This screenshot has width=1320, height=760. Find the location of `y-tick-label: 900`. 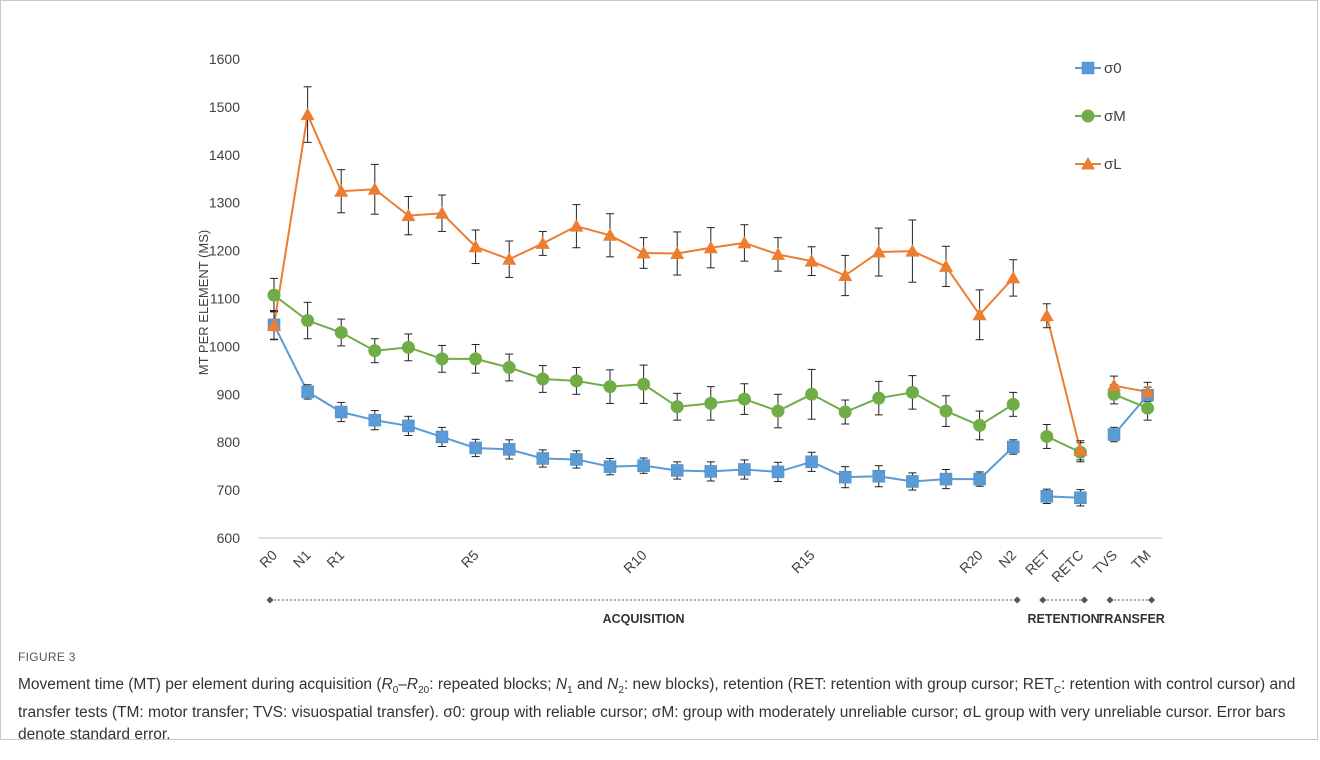

y-tick-label: 900 is located at coordinates (229, 394).